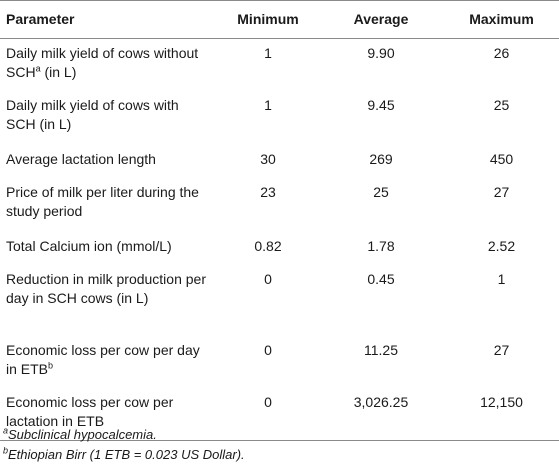  What do you see at coordinates (268, 192) in the screenshot?
I see `row-minimum: 23` at bounding box center [268, 192].